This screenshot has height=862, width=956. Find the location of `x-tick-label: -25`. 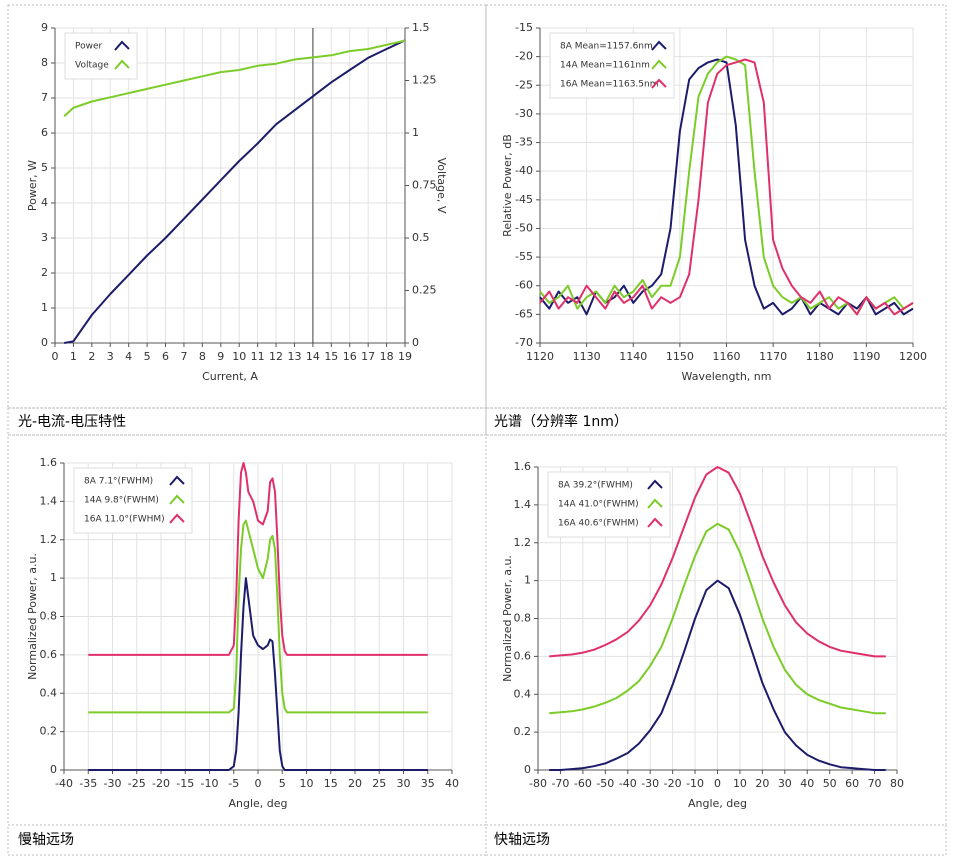

x-tick-label: -25 is located at coordinates (137, 783).